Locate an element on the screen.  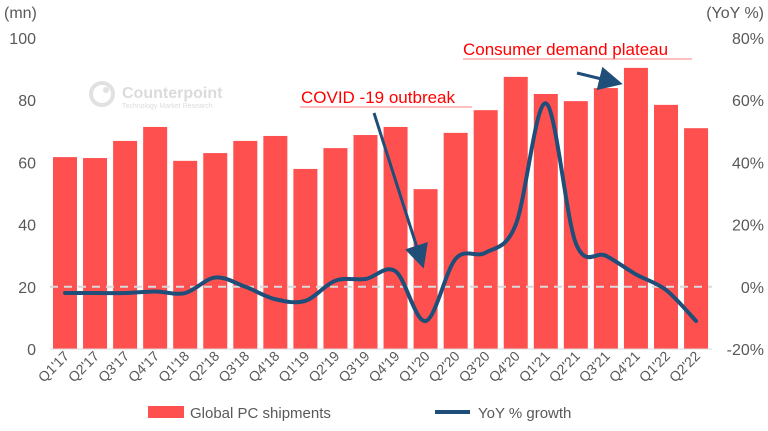
right-tick-label: 20% is located at coordinates (748, 226).